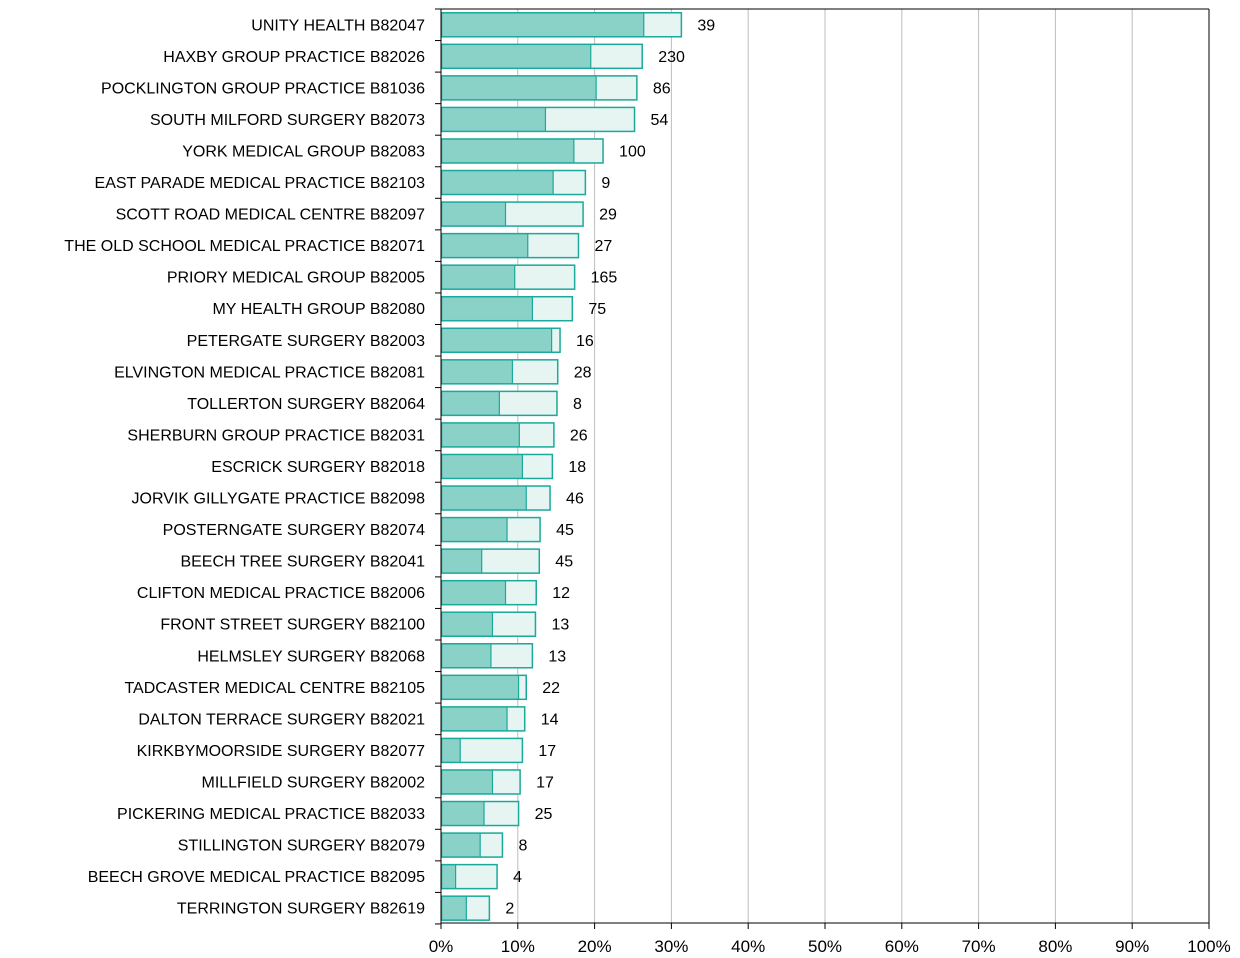 This screenshot has height=958, width=1240. What do you see at coordinates (301, 909) in the screenshot?
I see `category-label: TERRINGTON SURGERY B82619` at bounding box center [301, 909].